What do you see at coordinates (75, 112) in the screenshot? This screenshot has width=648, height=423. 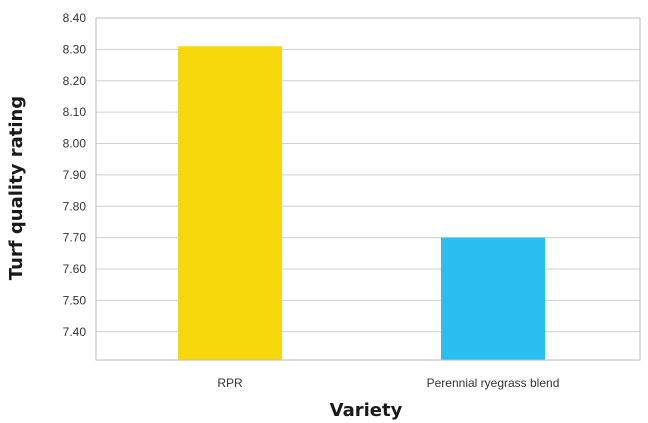 I see `y-tick-label: 8.10` at bounding box center [75, 112].